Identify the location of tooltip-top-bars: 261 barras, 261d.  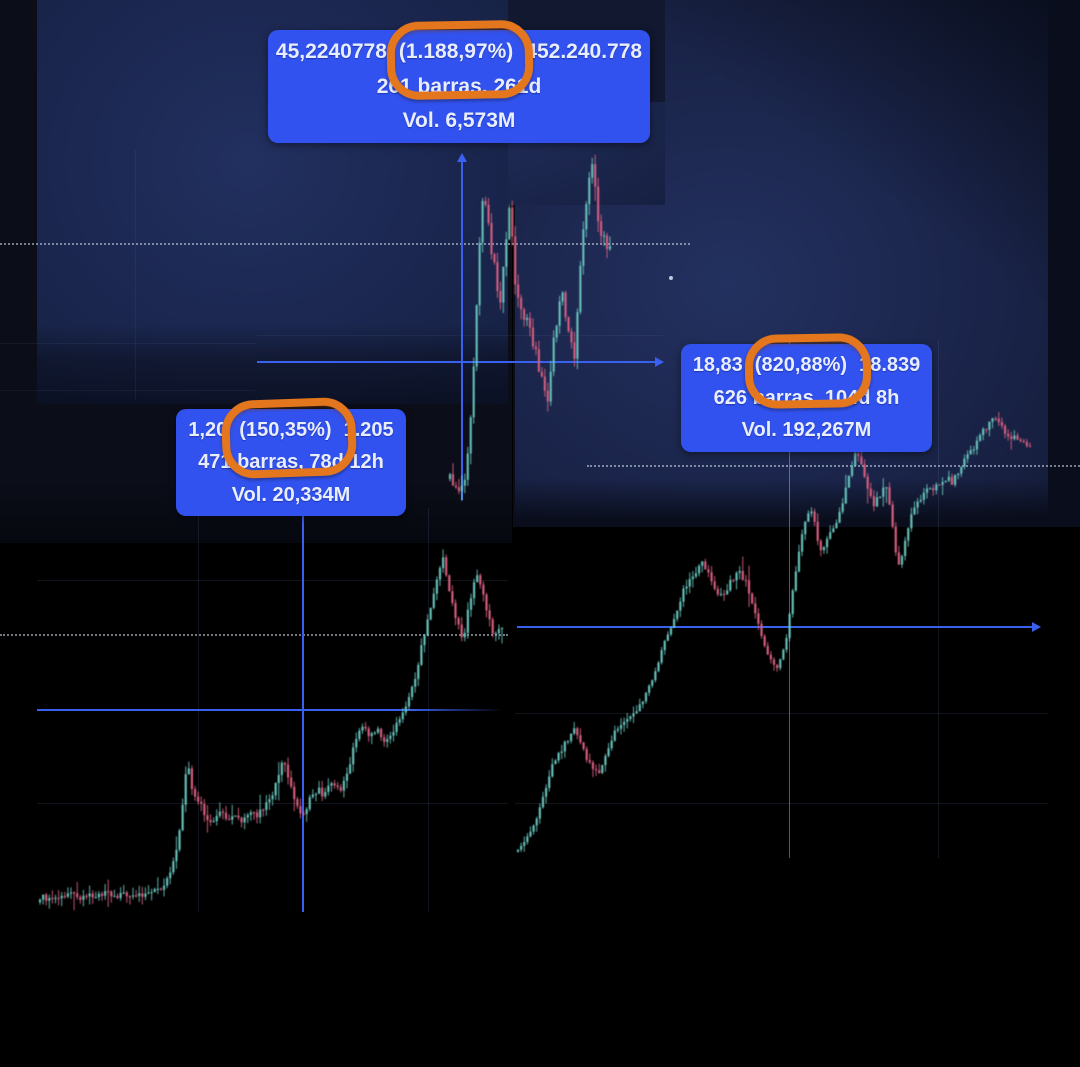
(459, 86).